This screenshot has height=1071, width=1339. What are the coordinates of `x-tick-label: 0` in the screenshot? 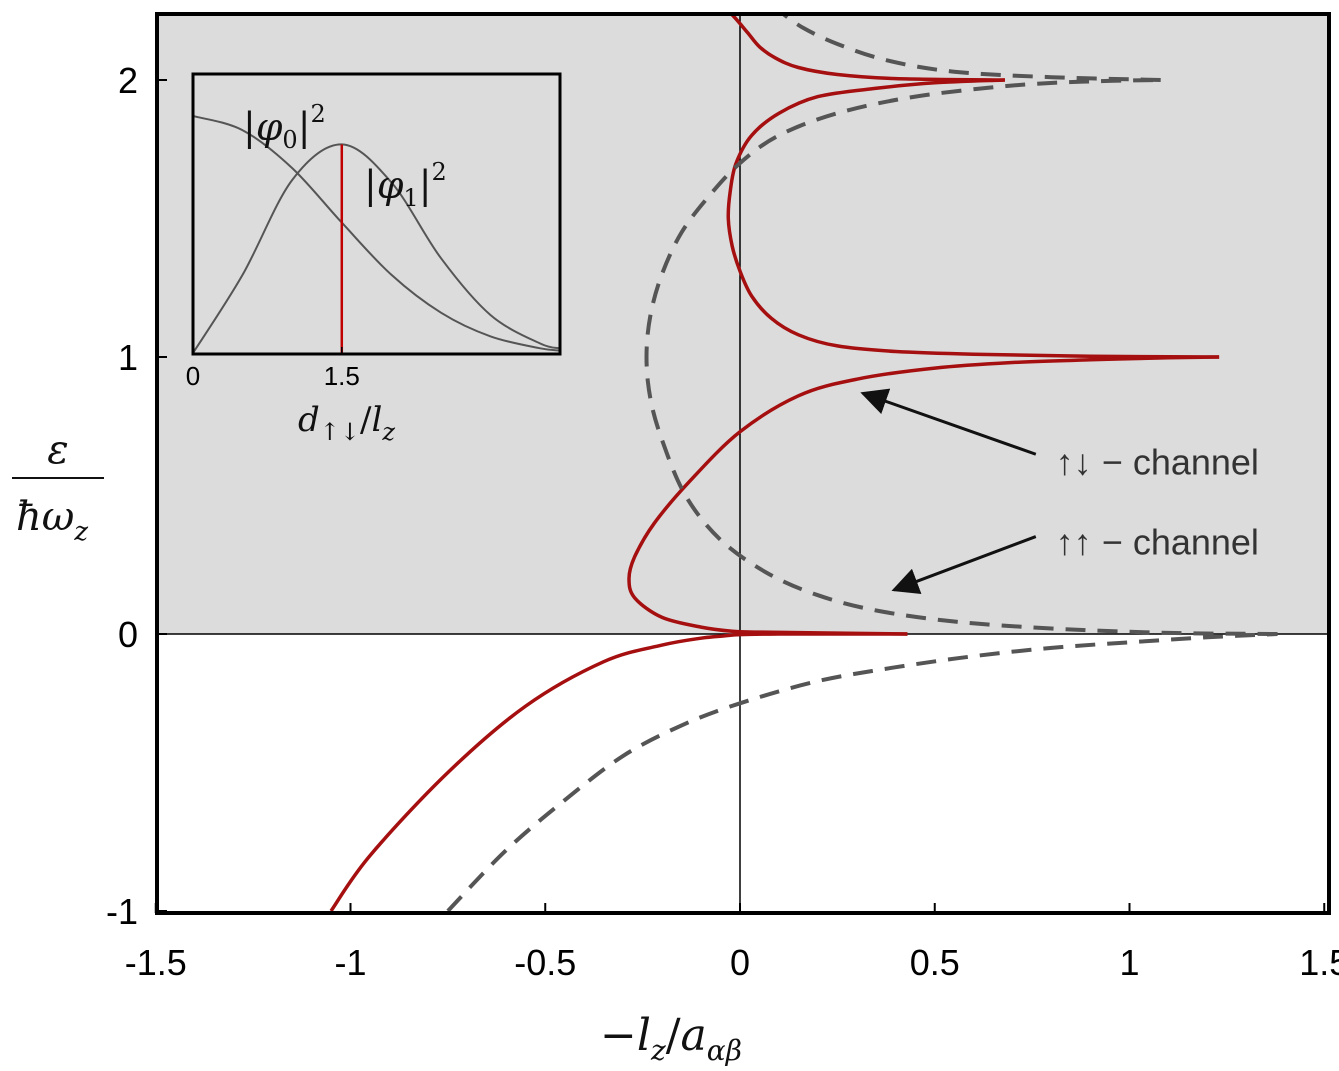 It's located at (740, 962).